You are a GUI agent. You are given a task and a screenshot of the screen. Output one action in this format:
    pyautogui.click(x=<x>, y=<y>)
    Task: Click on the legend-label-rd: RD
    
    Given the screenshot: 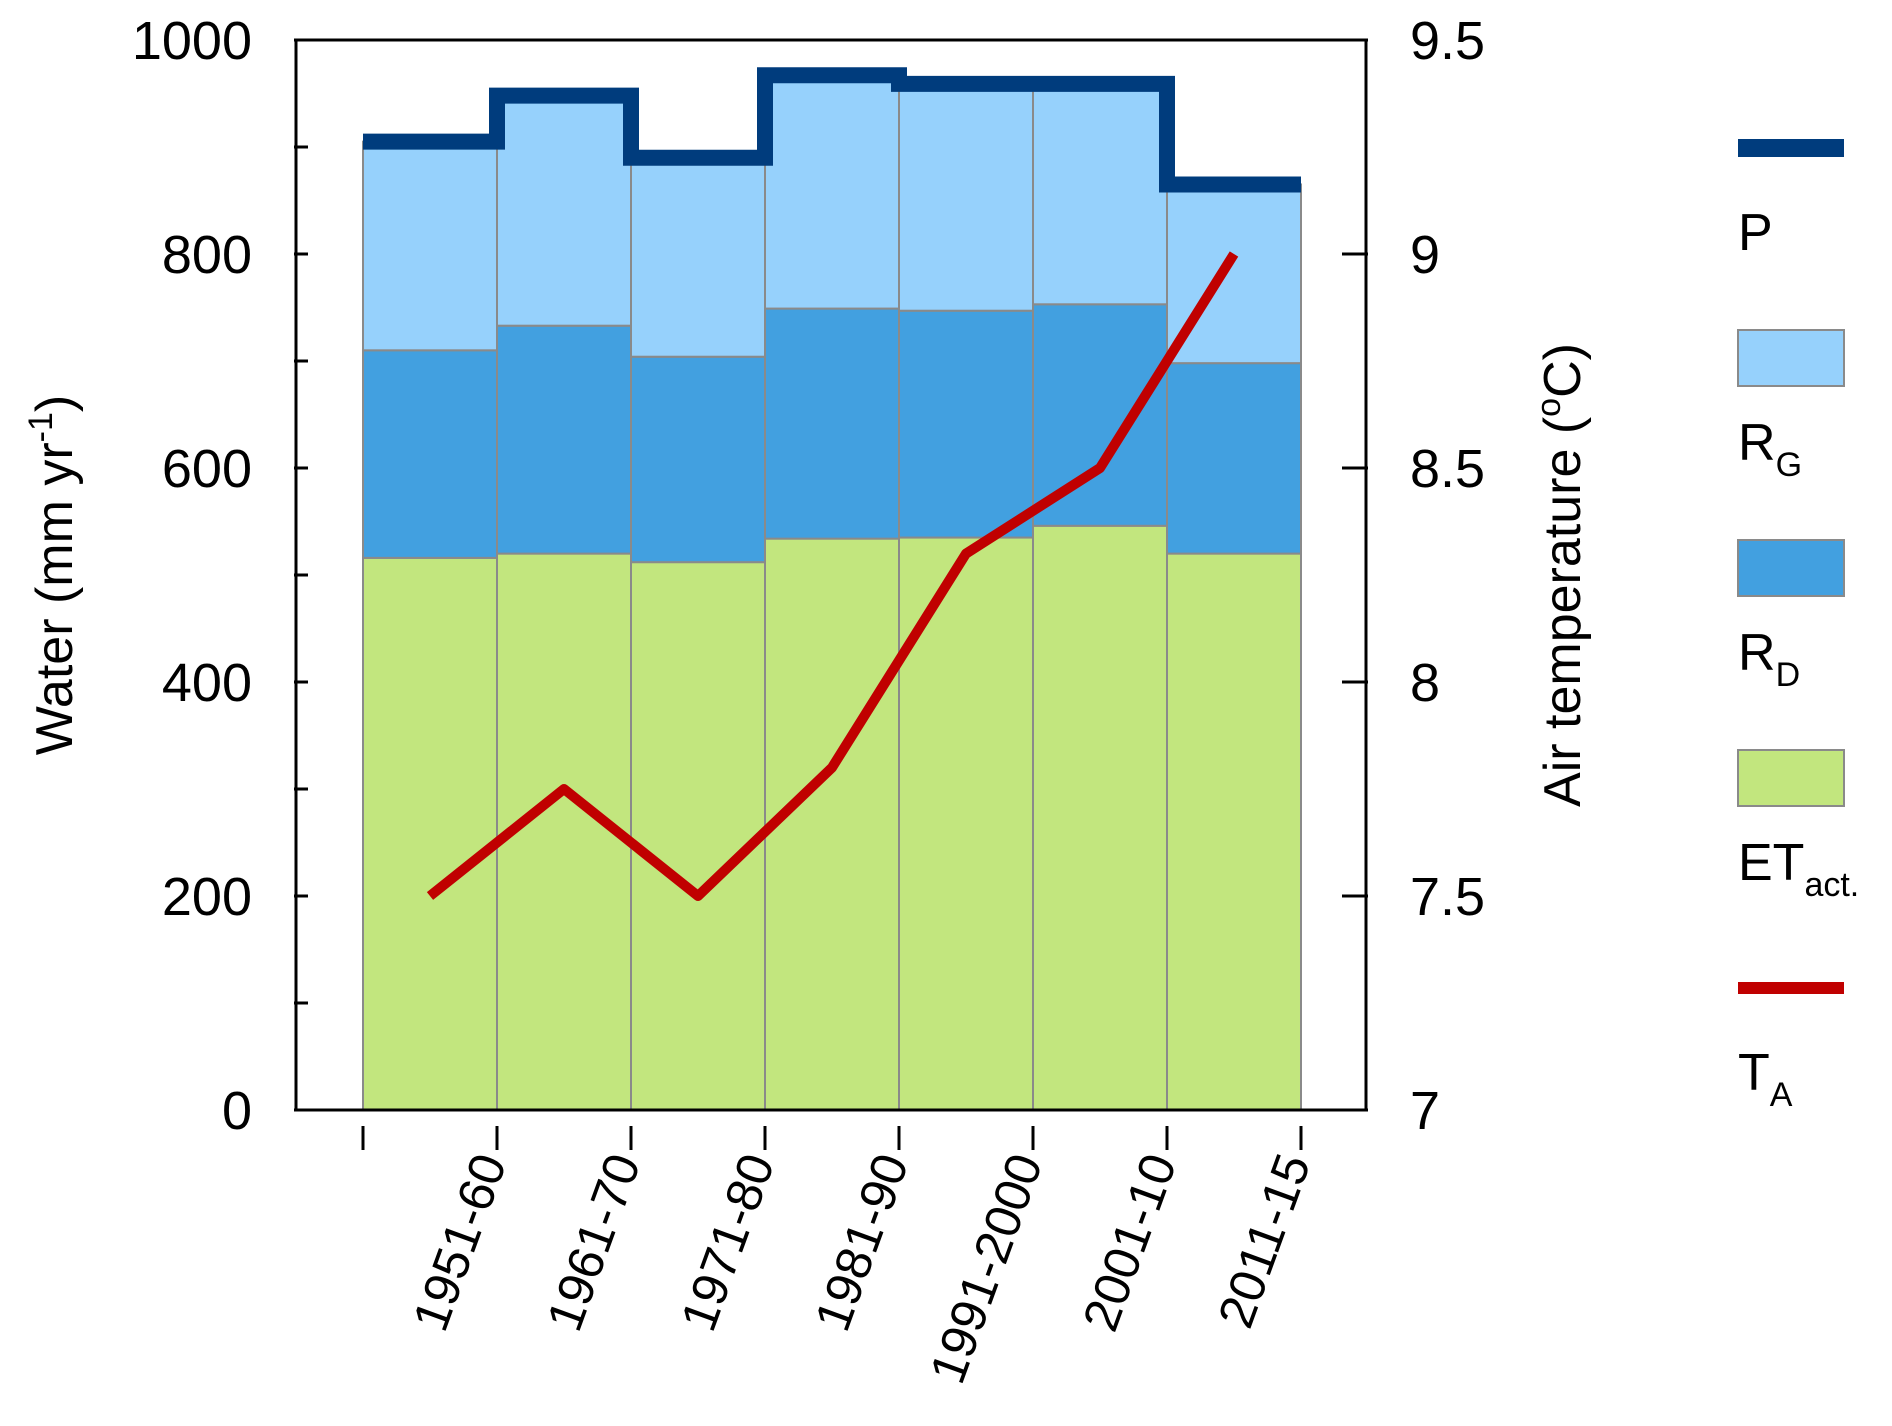 What is the action you would take?
    pyautogui.click(x=1769, y=659)
    